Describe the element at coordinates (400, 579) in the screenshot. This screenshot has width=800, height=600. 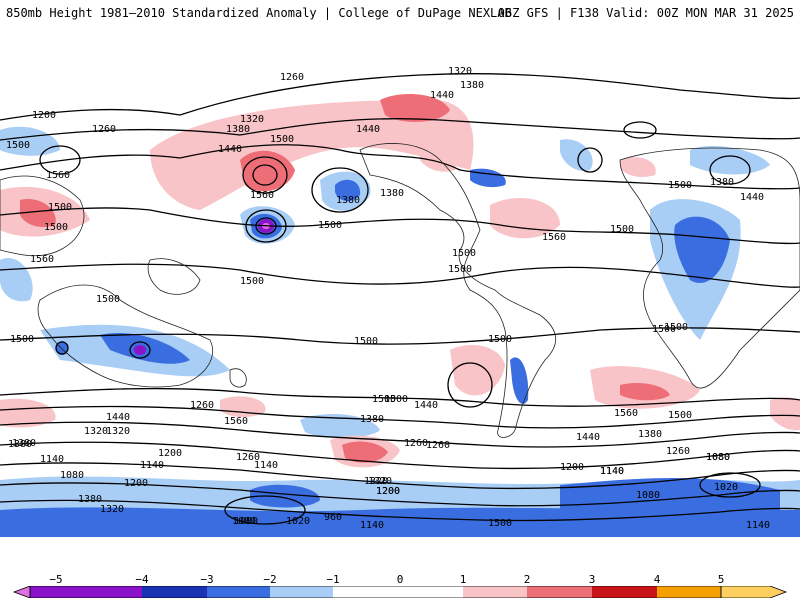
I see `colorbar-tick-label: 0` at that location.